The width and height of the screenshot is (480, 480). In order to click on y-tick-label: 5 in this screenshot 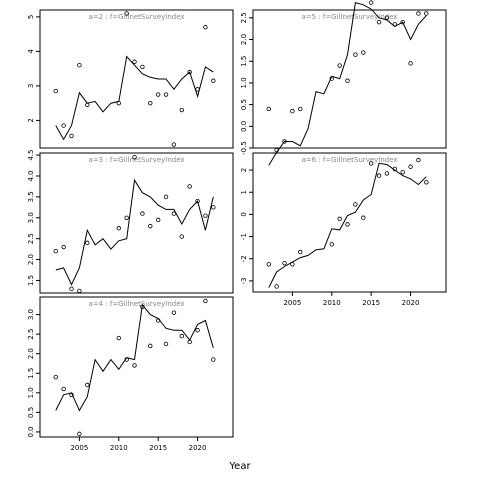, I will do `click(31, 17)`.